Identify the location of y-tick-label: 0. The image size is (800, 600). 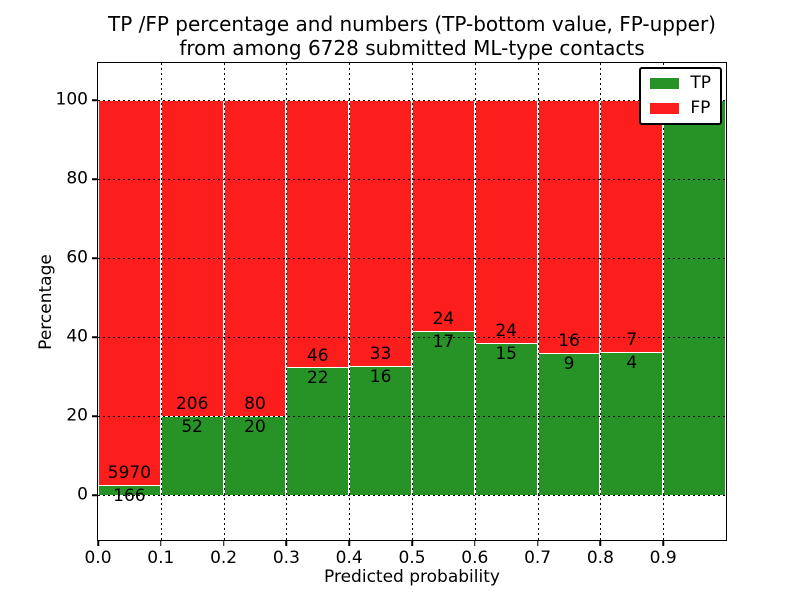
(82, 494).